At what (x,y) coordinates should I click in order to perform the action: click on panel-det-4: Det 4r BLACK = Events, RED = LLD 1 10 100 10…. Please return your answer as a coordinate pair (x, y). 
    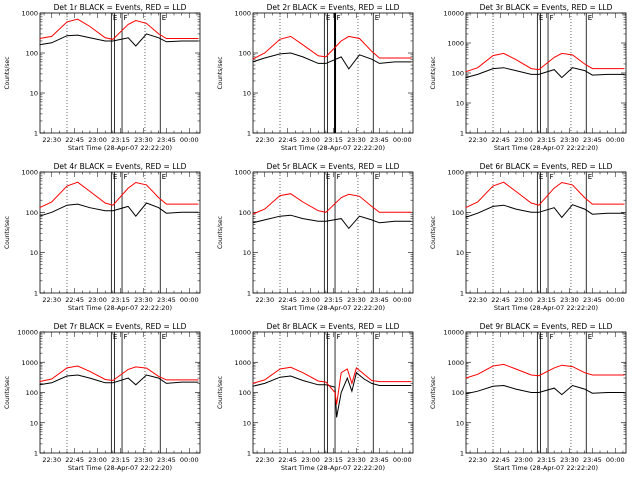
    Looking at the image, I should click on (102, 237).